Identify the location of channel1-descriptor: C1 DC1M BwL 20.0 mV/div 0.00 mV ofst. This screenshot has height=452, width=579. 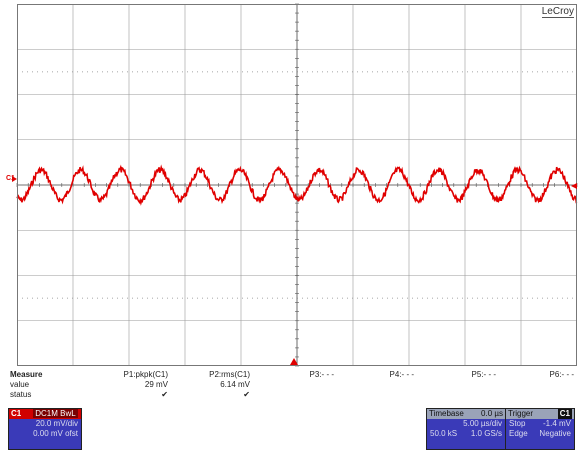
(45, 429).